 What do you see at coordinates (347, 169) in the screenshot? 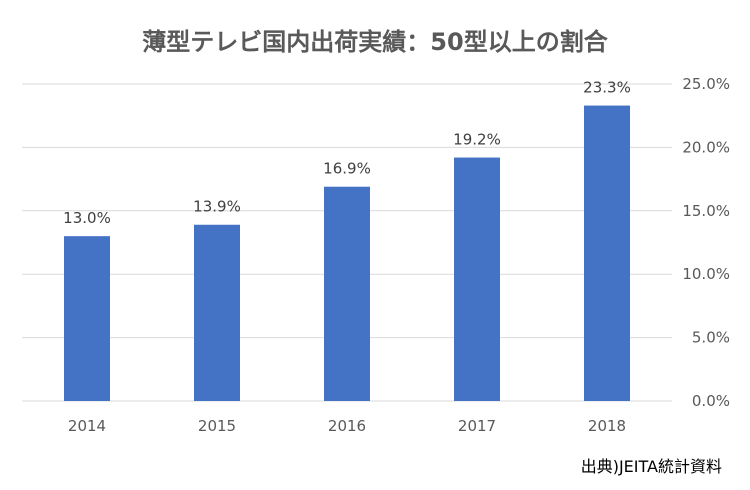
I see `data-label: 16.9%` at bounding box center [347, 169].